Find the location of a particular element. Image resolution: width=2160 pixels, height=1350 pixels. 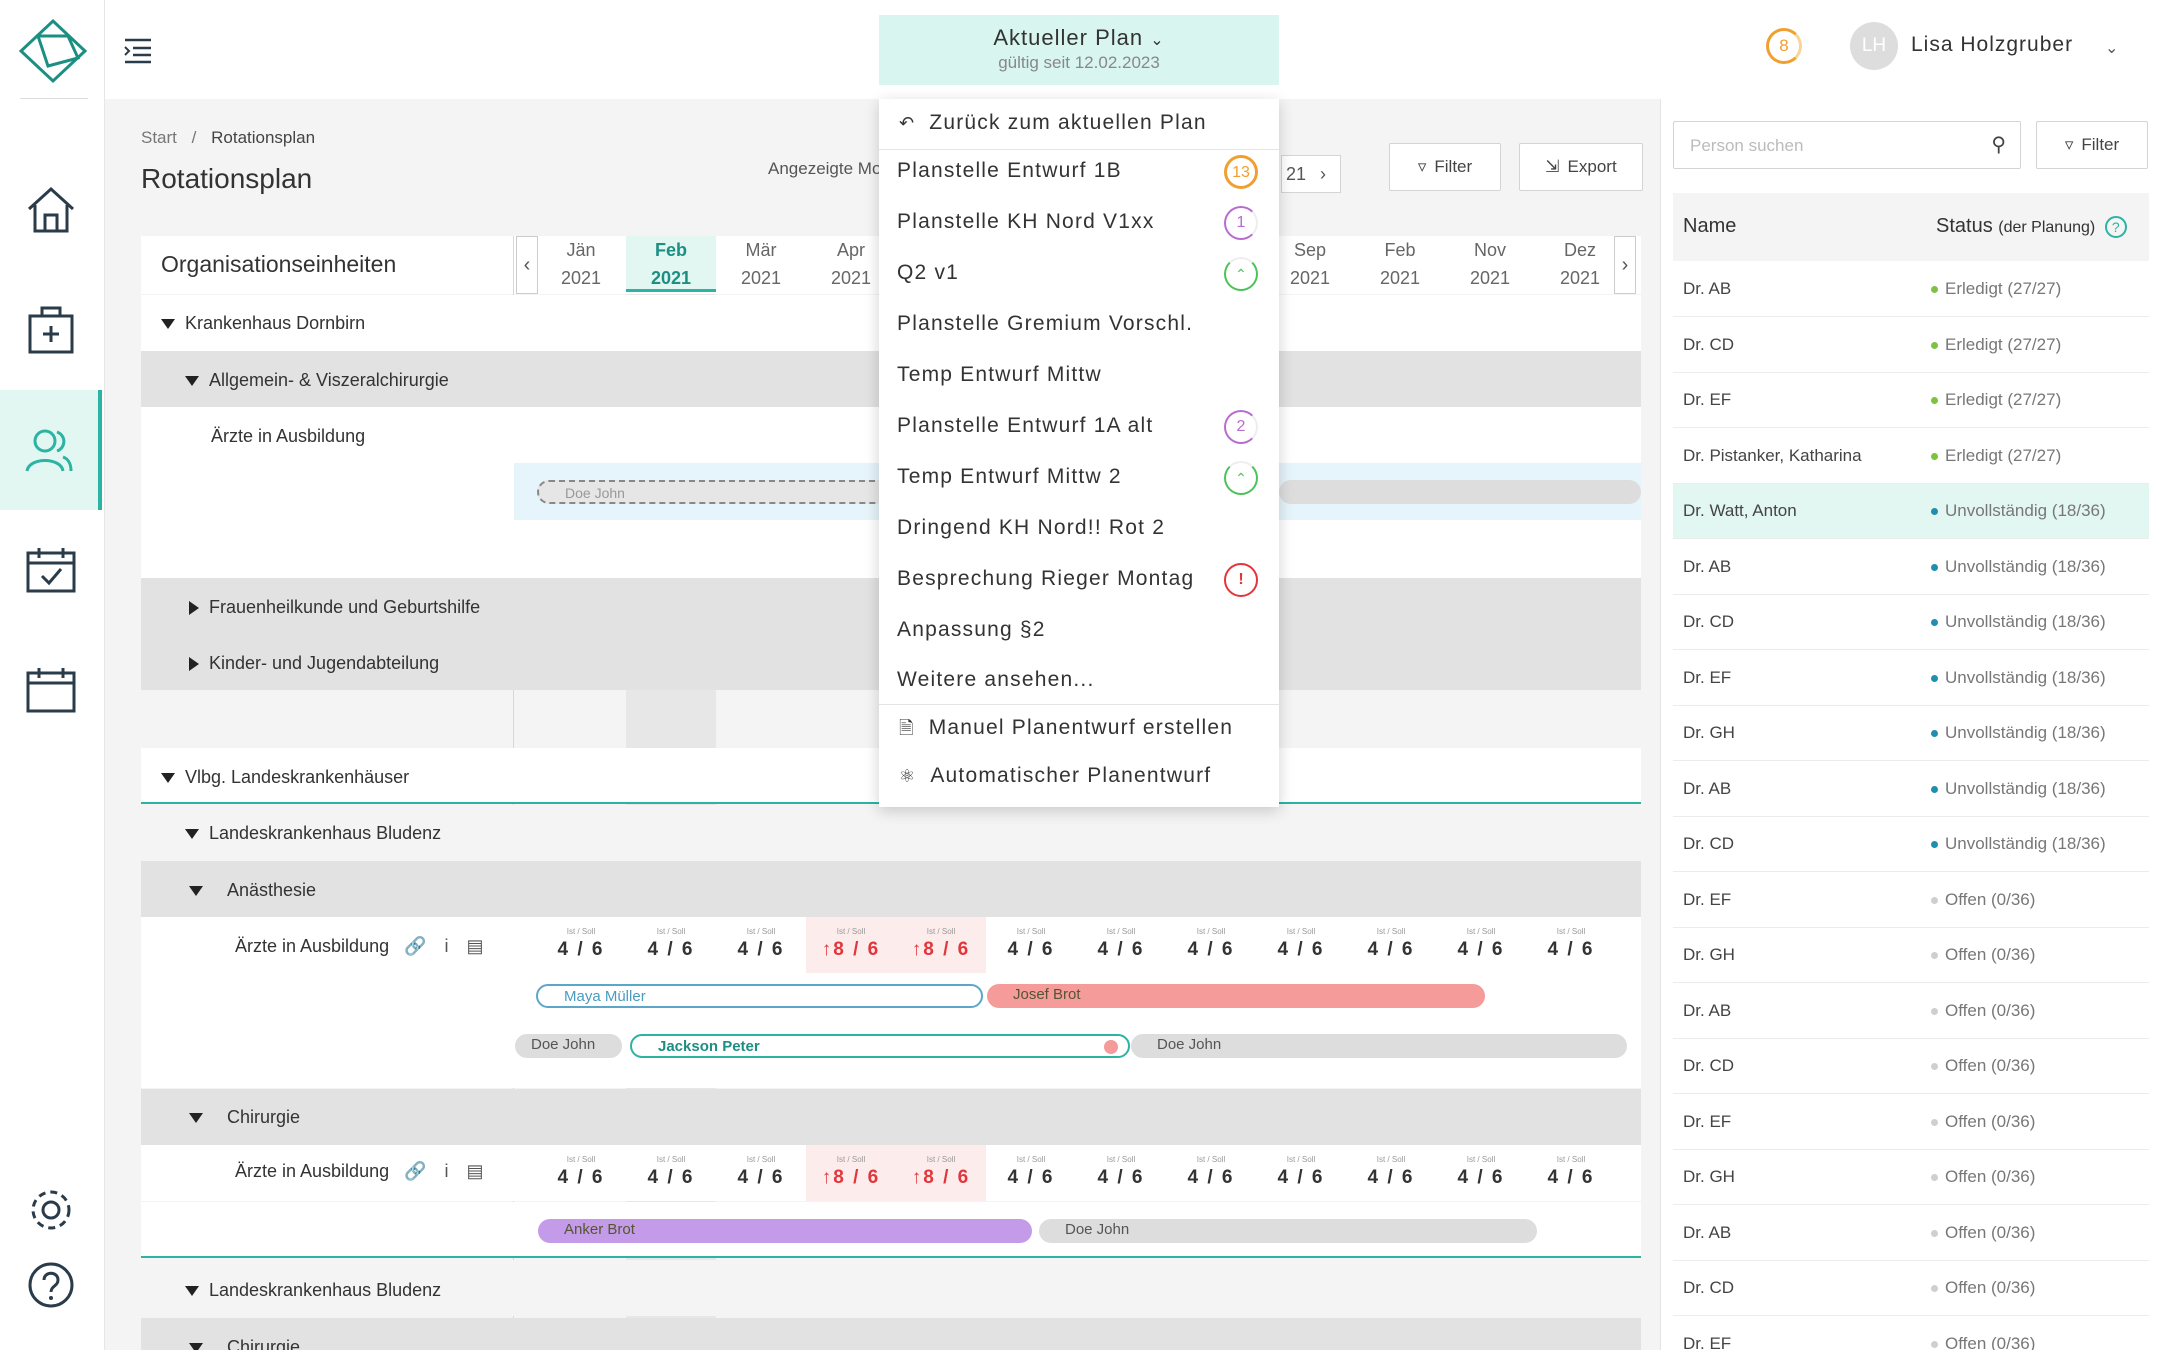

person-row: Dr. CD Erledigt (27/27) is located at coordinates (1911, 345).